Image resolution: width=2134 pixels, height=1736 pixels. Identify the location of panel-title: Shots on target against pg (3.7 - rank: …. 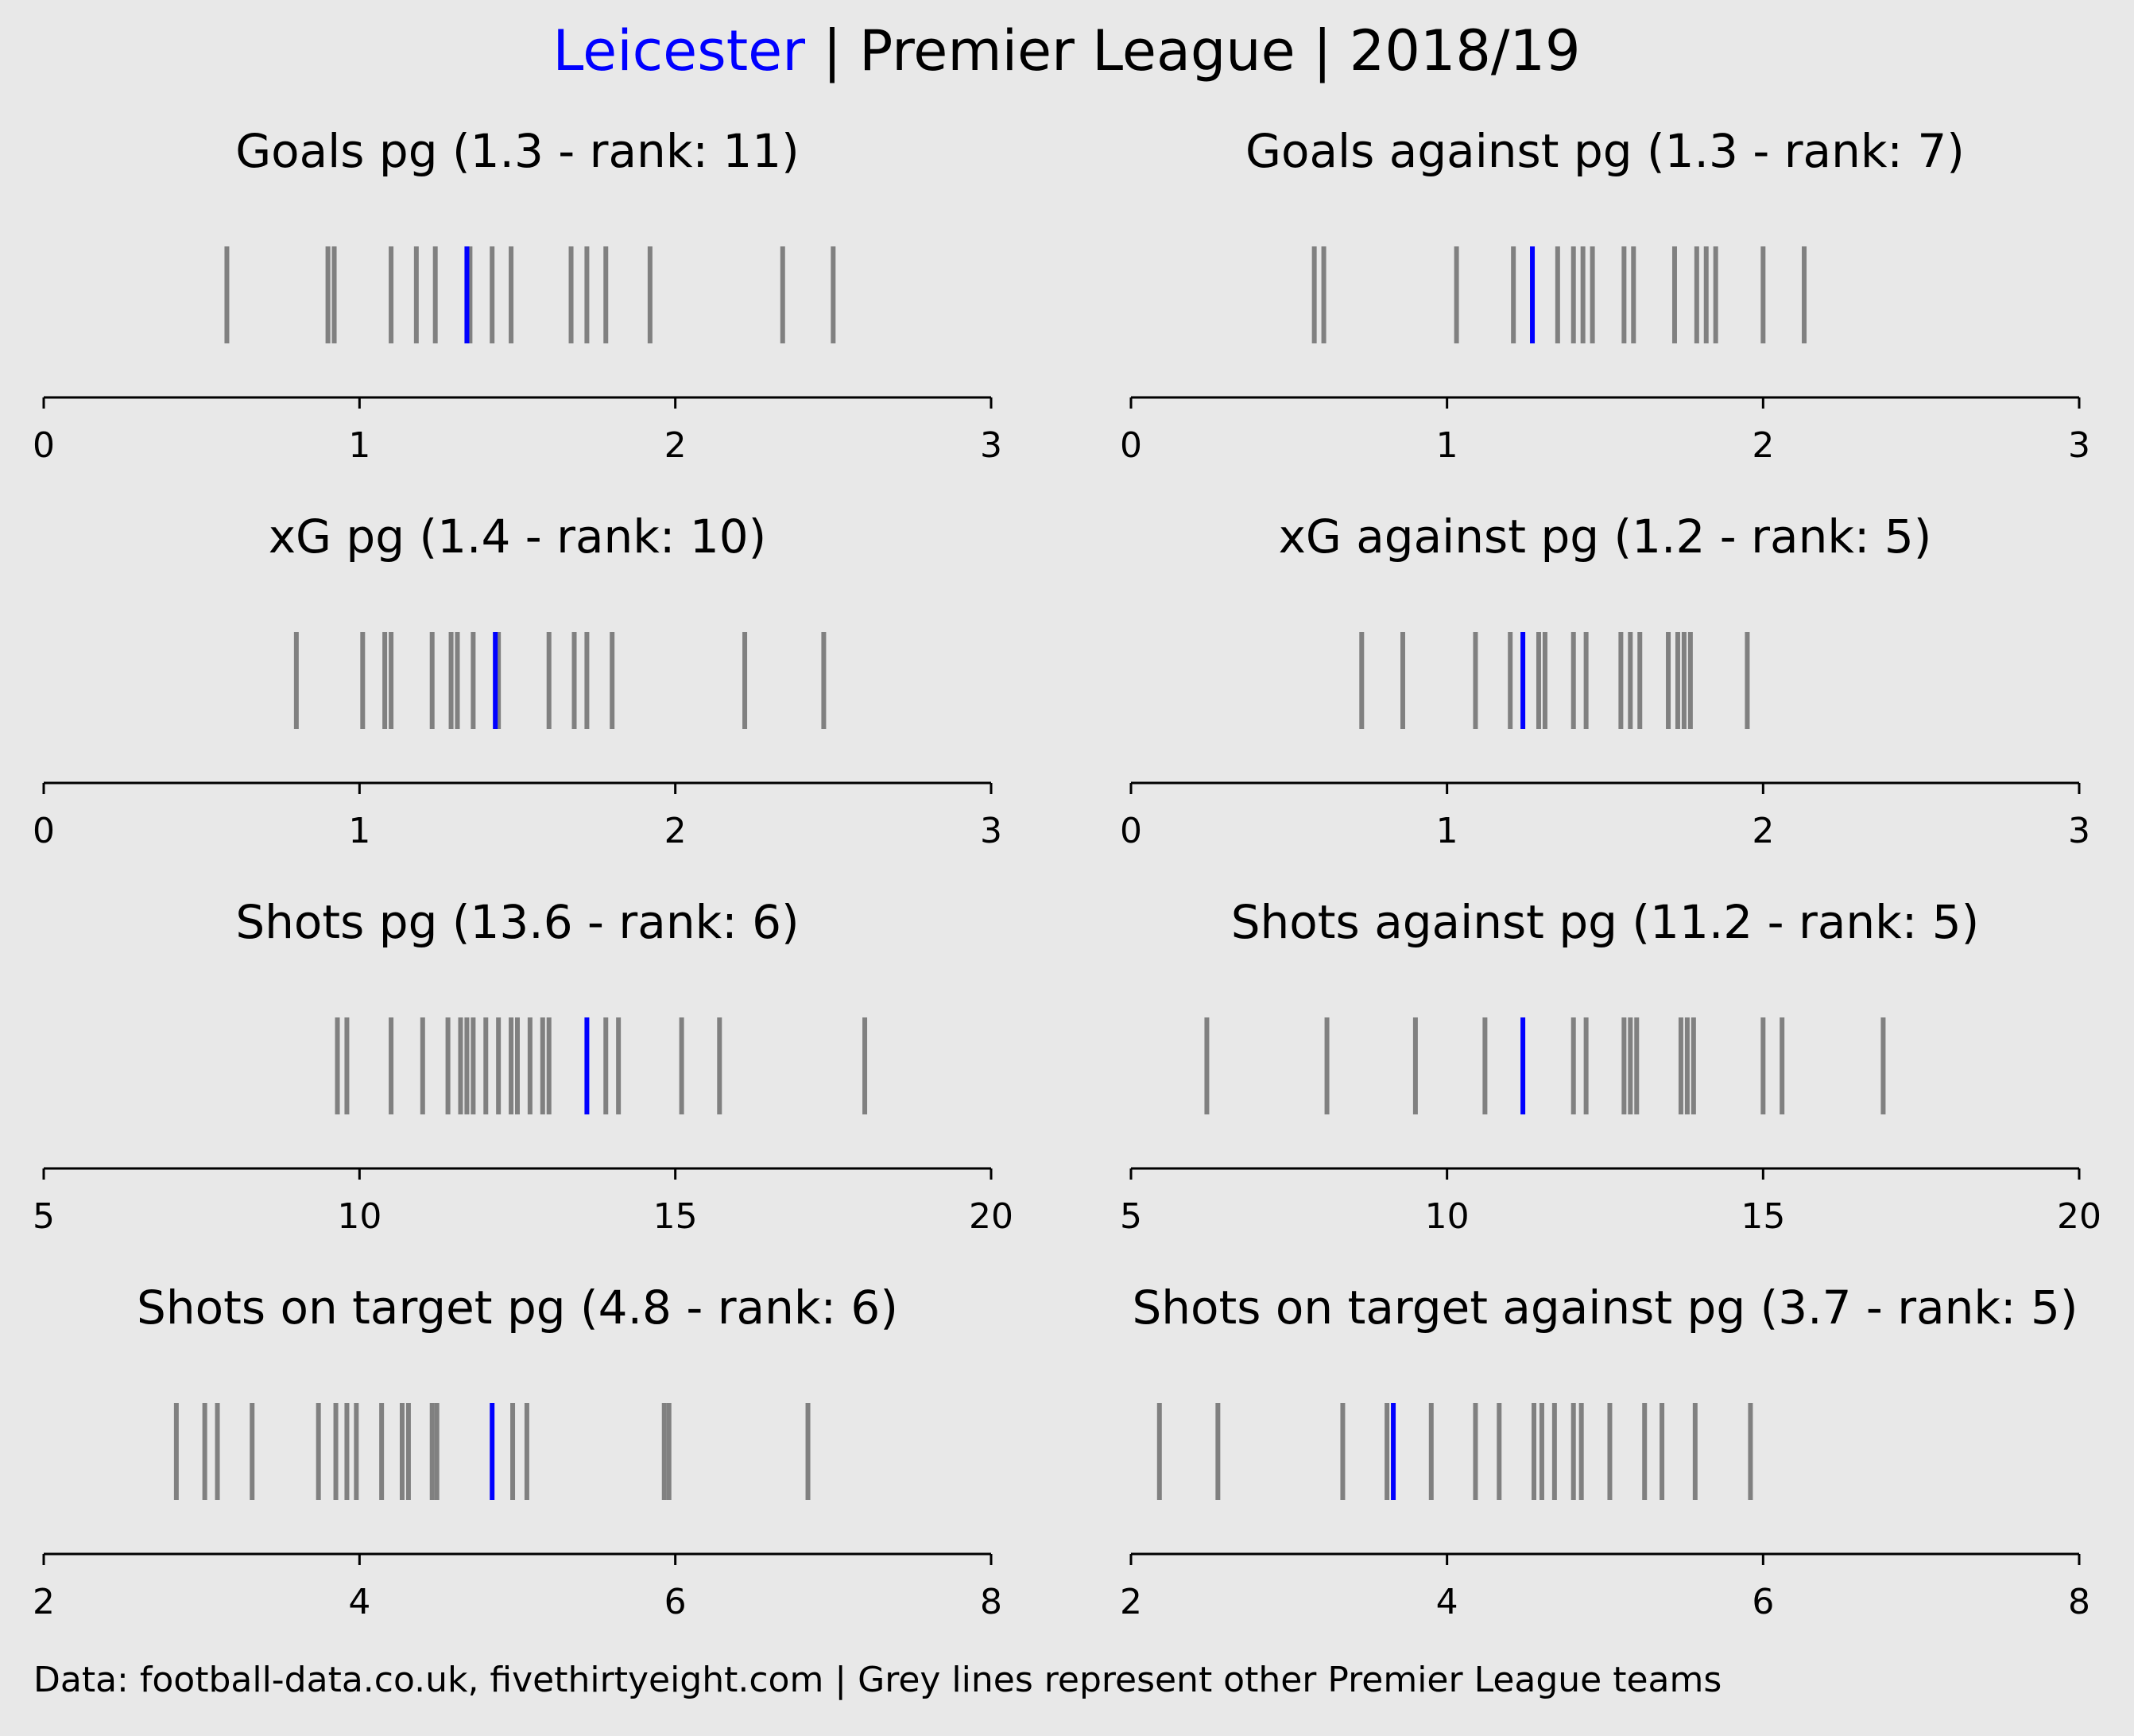
(1605, 1308).